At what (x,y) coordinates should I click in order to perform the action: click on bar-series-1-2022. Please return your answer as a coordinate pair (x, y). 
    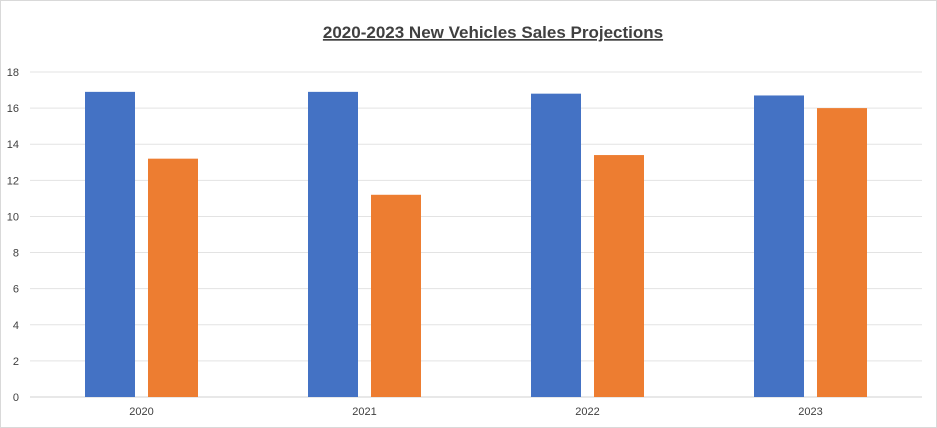
    Looking at the image, I should click on (556, 245).